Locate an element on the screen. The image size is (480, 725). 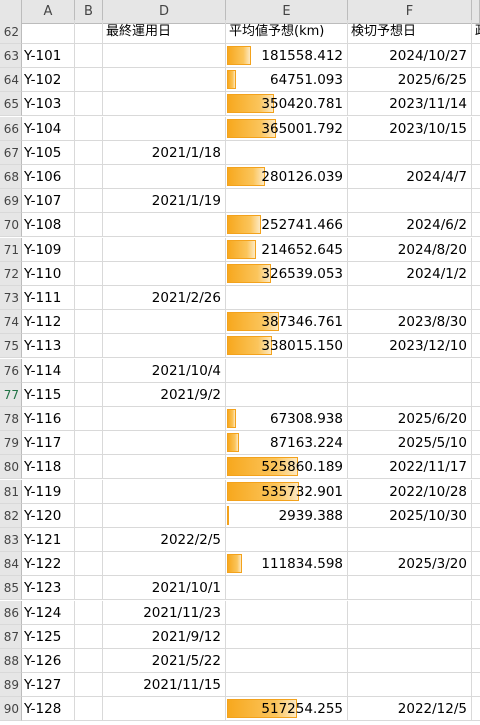
cell-id: Y-104 is located at coordinates (48, 128).